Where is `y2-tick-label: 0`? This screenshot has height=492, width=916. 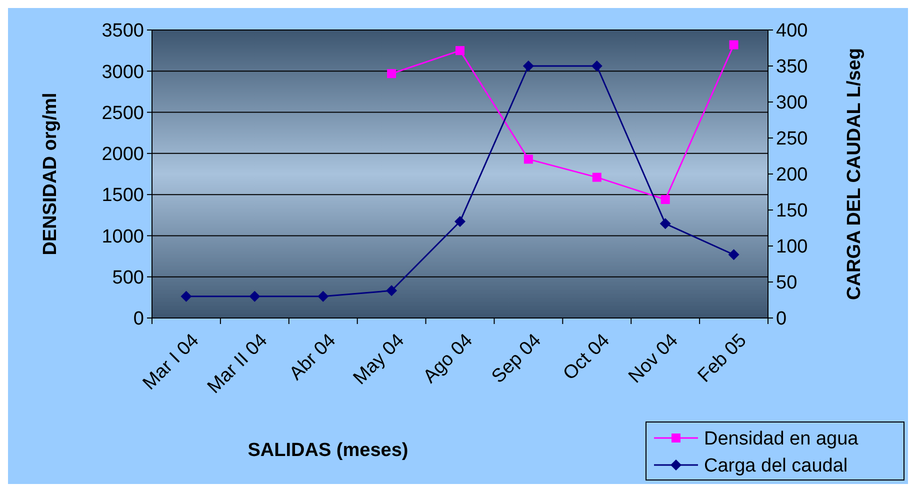
y2-tick-label: 0 is located at coordinates (781, 319).